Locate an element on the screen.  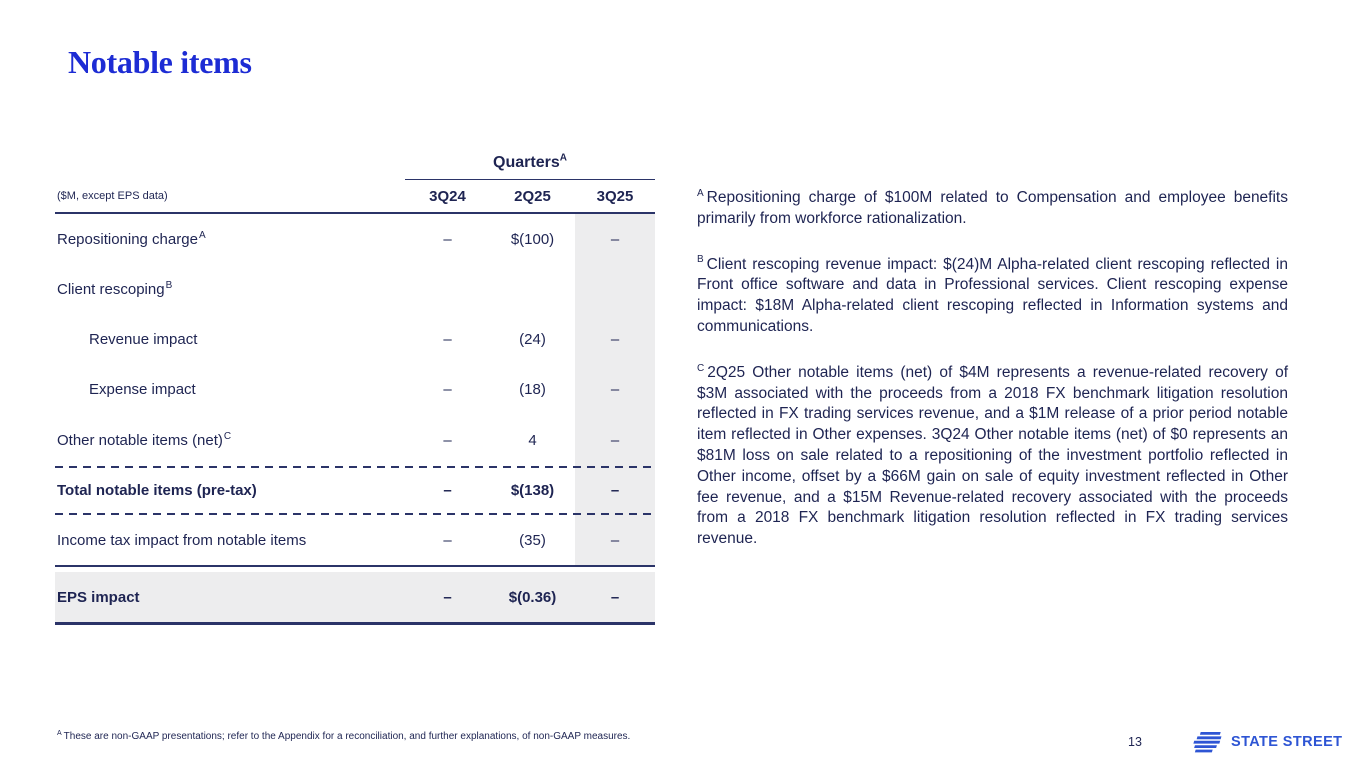
footnote-c-superscript: C is located at coordinates (701, 368).